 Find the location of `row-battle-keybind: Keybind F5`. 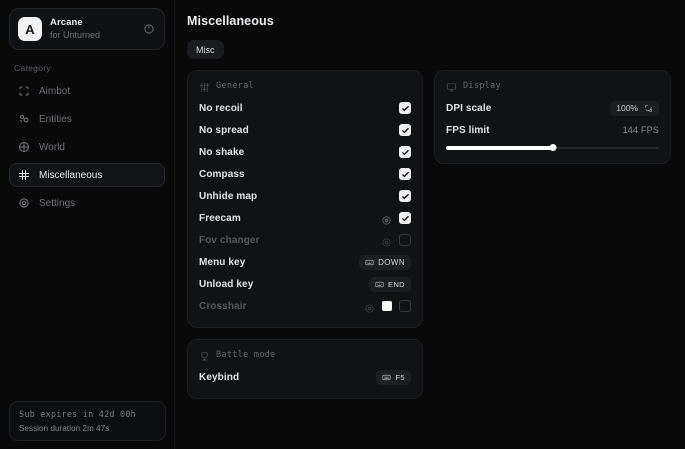

row-battle-keybind: Keybind F5 is located at coordinates (305, 377).